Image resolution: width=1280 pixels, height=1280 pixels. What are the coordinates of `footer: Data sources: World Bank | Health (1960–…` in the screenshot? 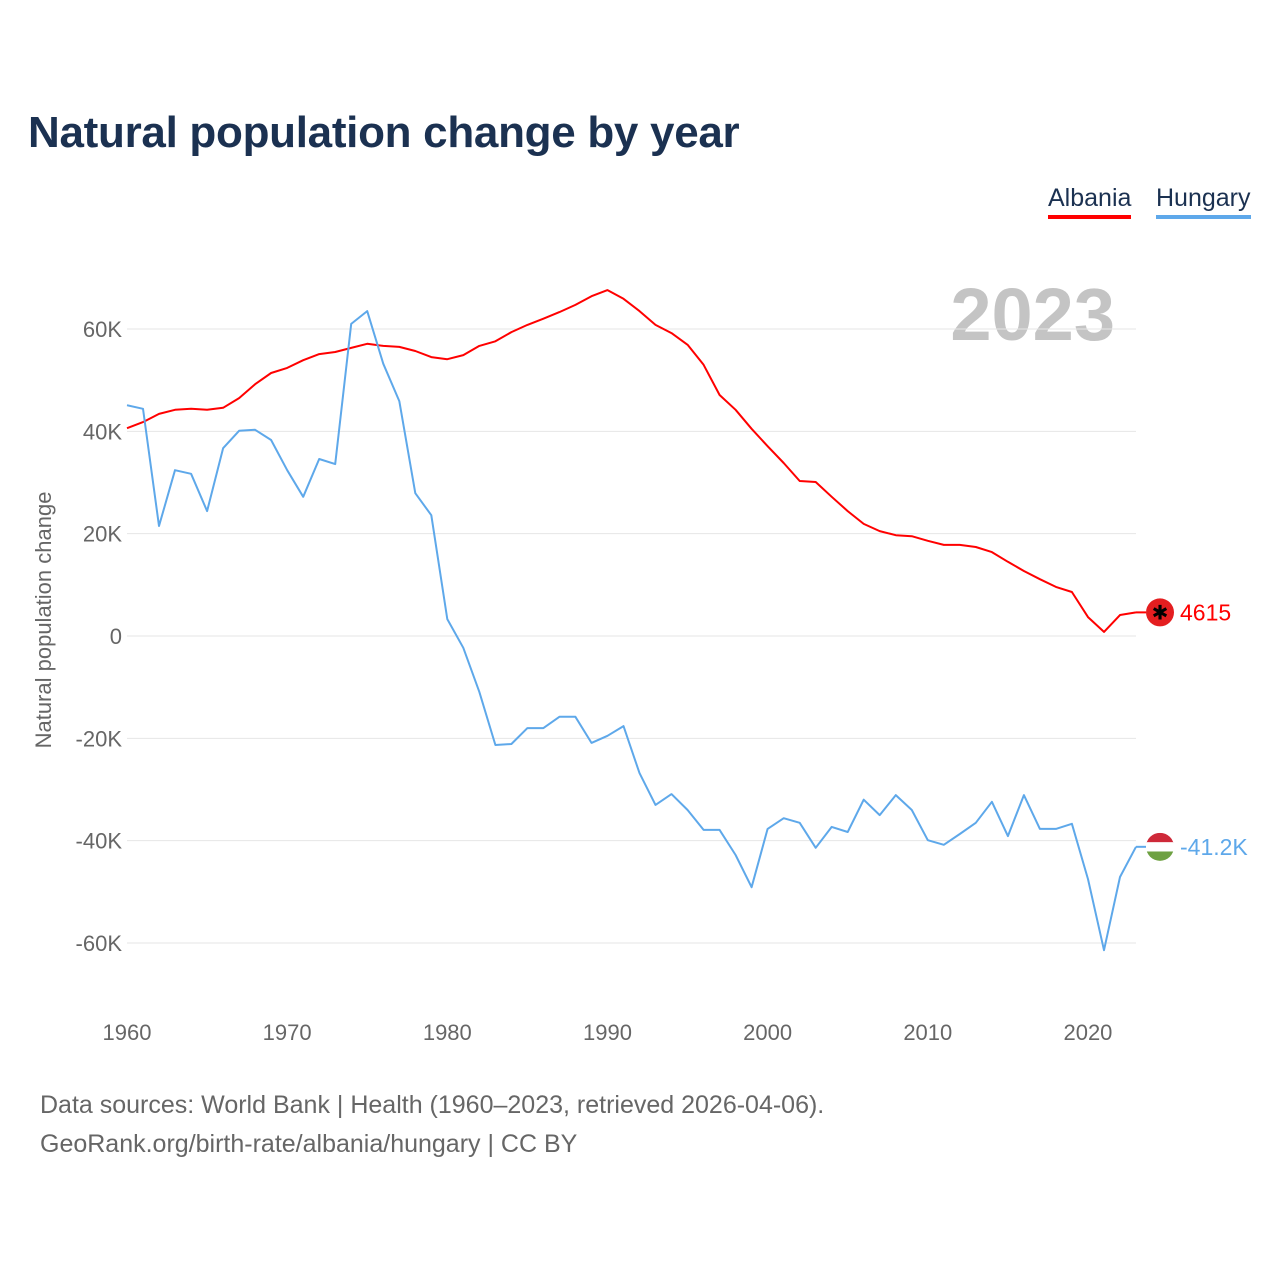 It's located at (432, 1125).